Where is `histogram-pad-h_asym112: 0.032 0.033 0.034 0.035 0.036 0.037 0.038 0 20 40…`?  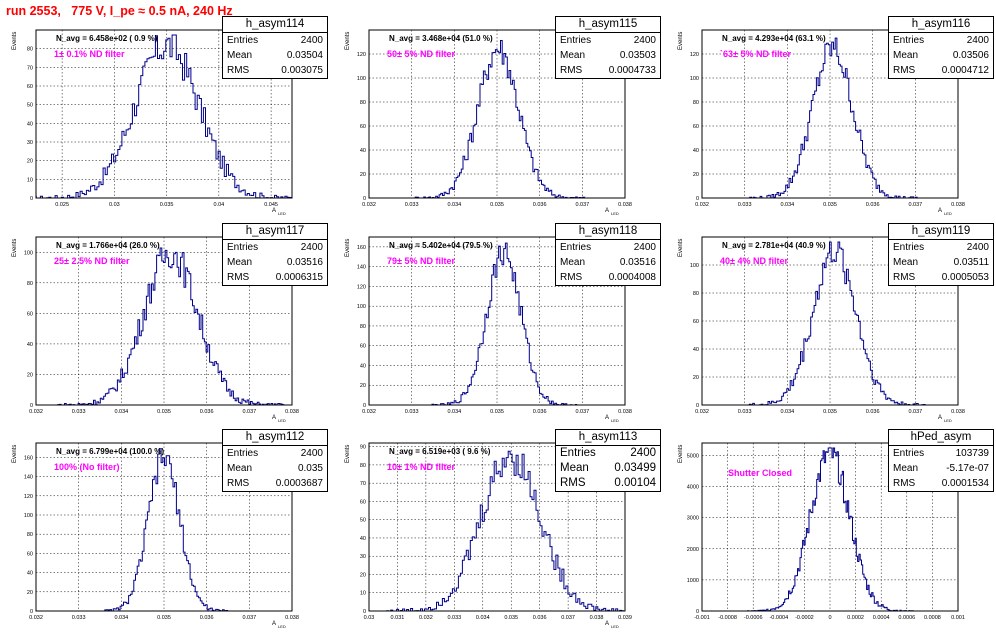 histogram-pad-h_asym112: 0.032 0.033 0.034 0.035 0.036 0.037 0.038 0 20 40… is located at coordinates (165, 530).